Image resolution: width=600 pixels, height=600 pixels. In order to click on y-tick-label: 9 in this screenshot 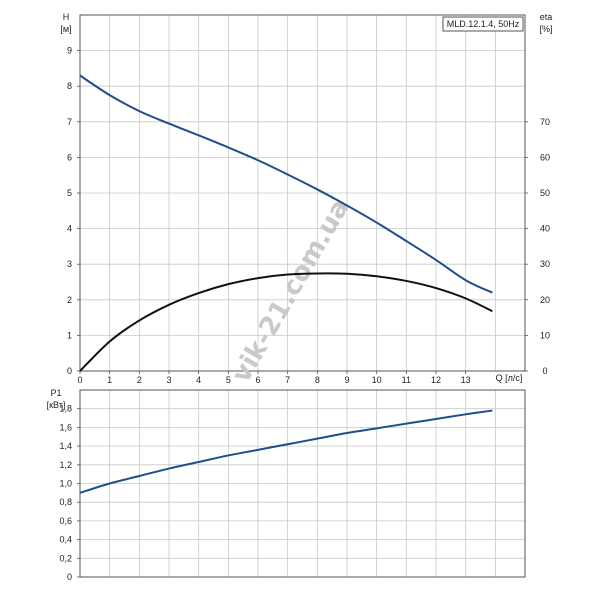, I will do `click(69, 51)`.